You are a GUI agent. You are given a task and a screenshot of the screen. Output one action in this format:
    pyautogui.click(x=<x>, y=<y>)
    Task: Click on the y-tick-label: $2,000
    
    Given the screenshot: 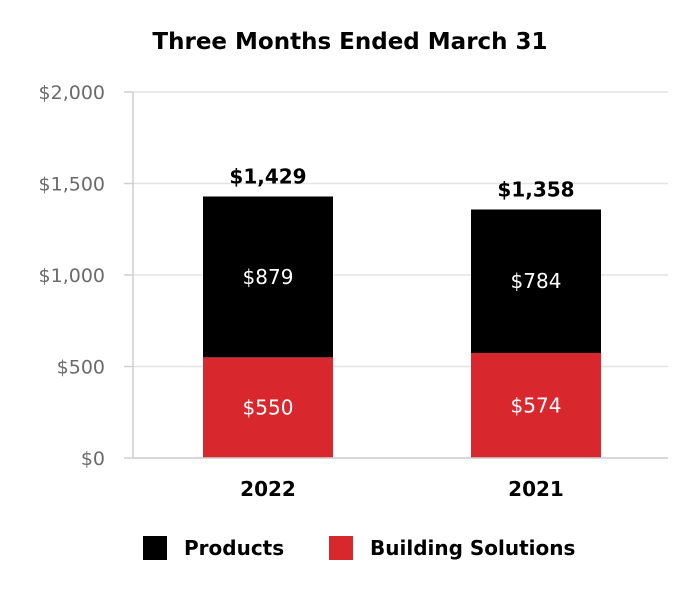 What is the action you would take?
    pyautogui.click(x=72, y=93)
    